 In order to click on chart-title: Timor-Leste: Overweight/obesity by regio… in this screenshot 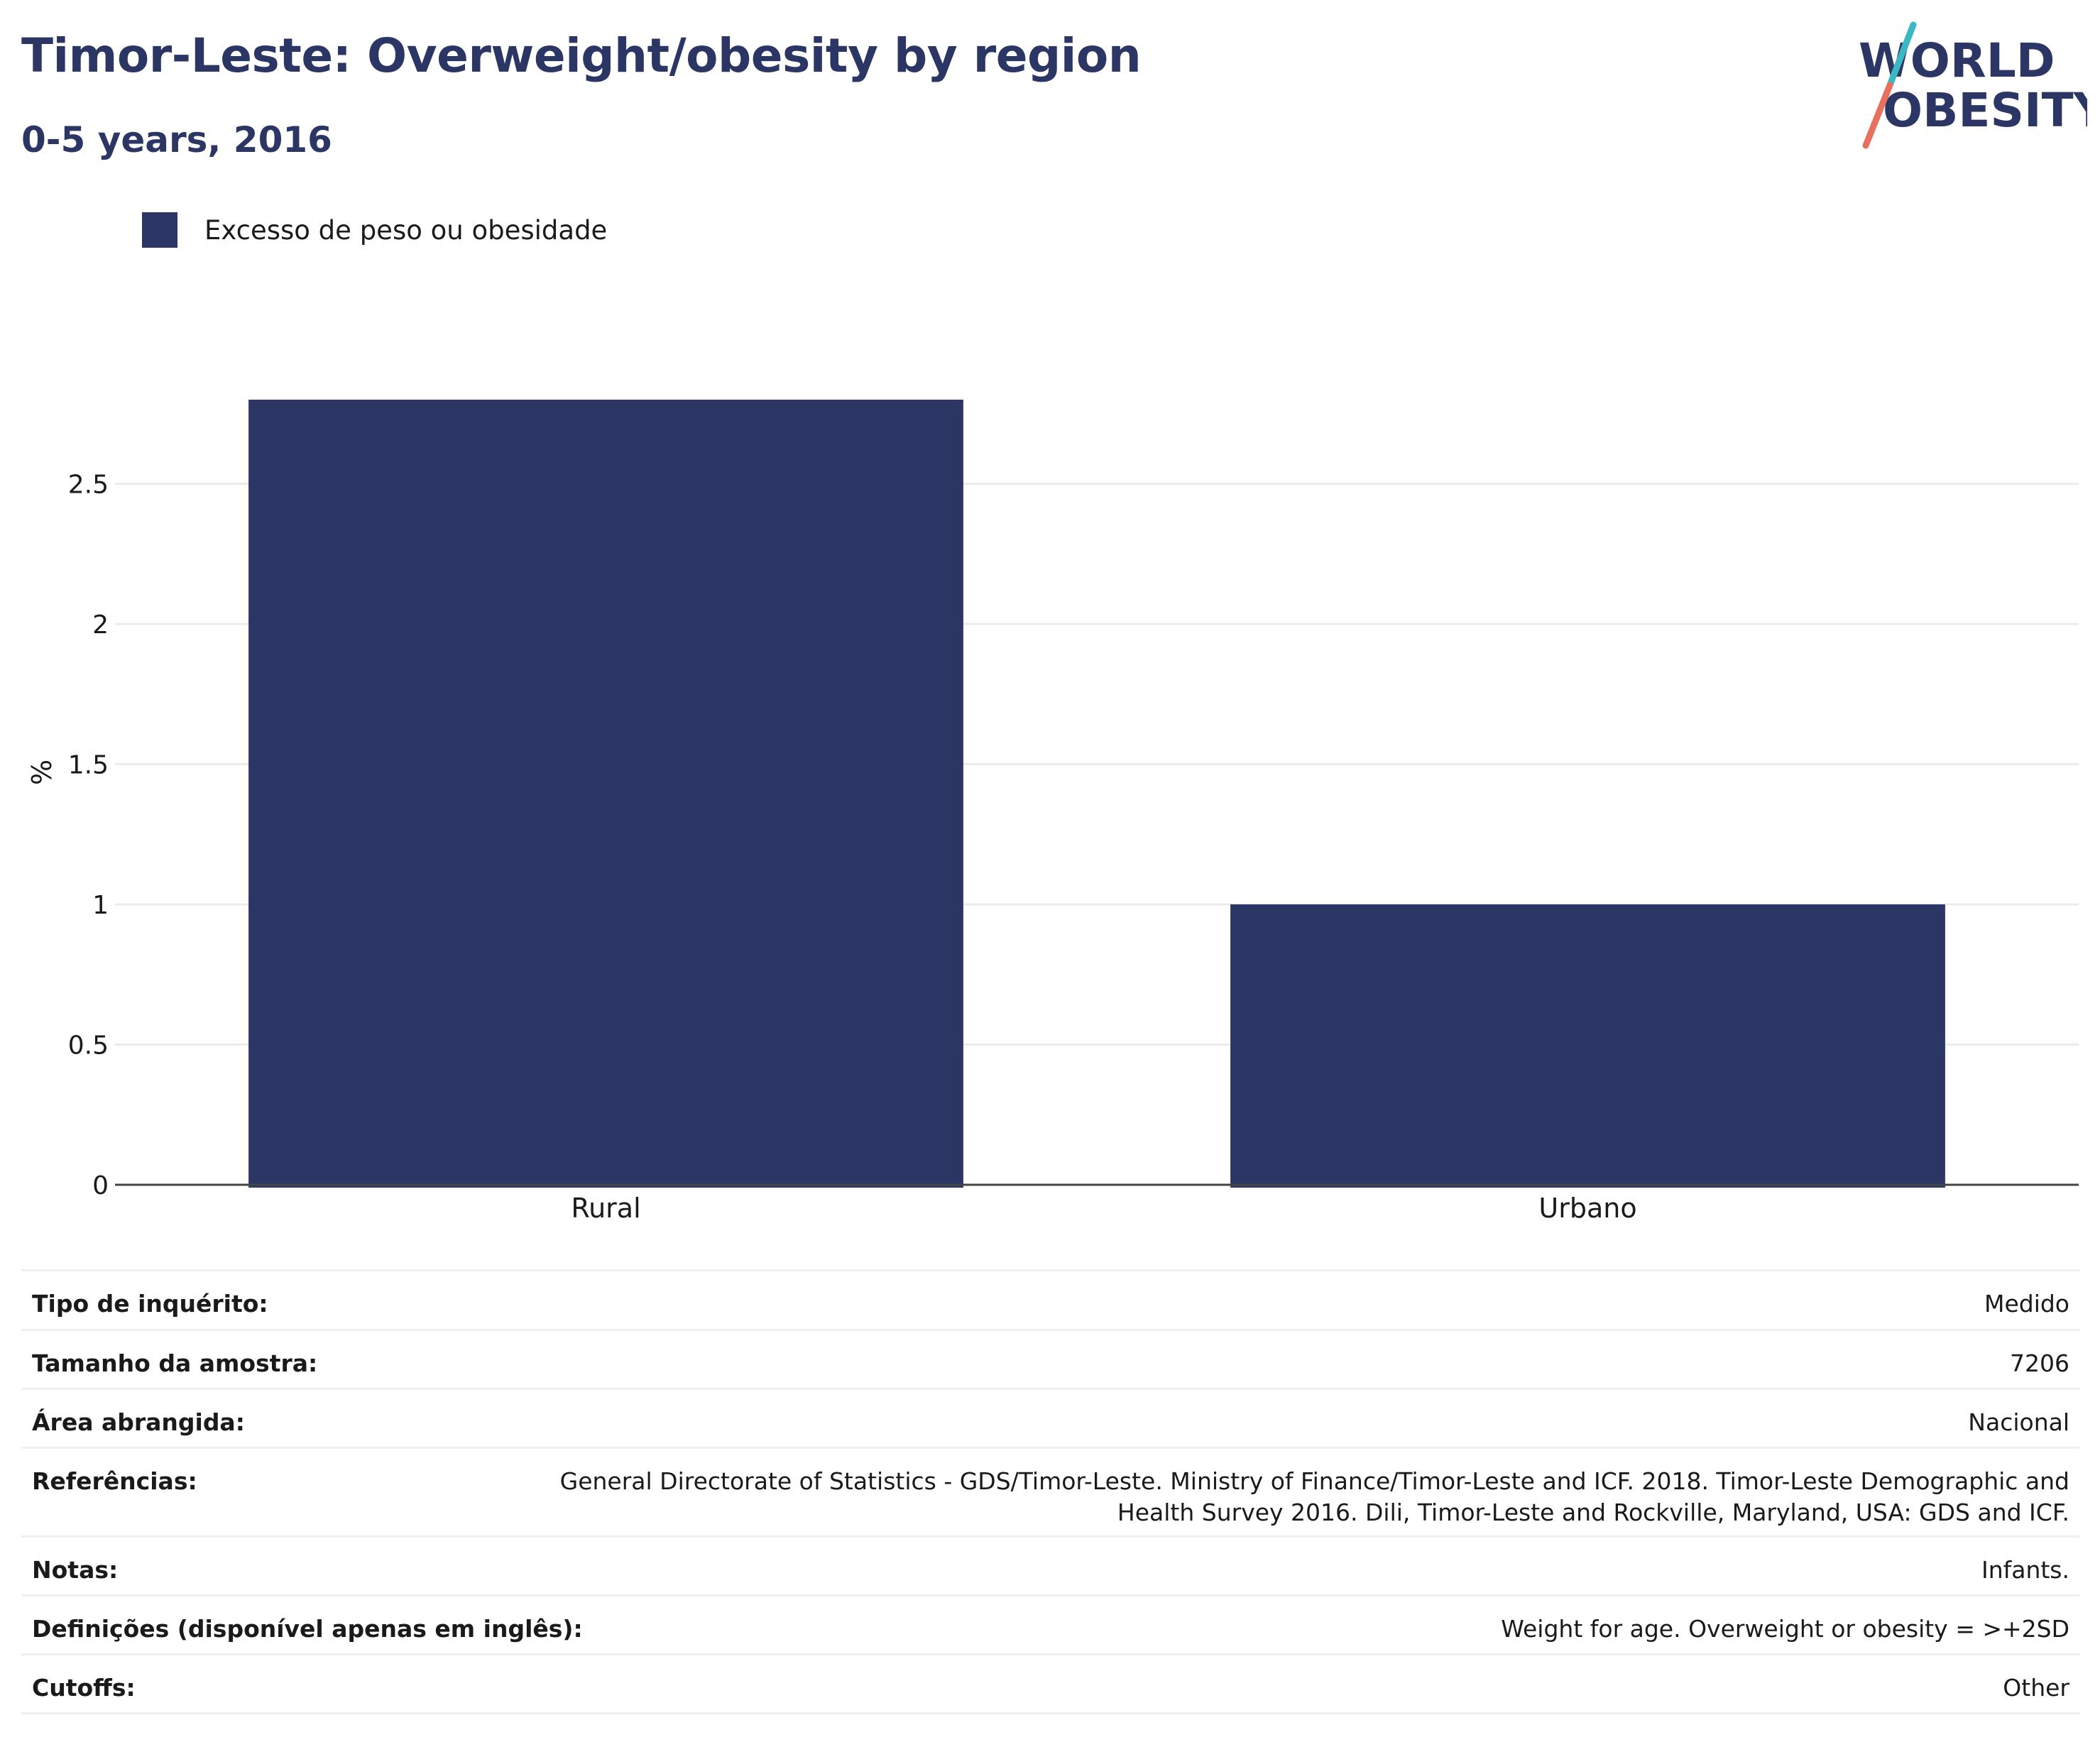, I will do `click(581, 55)`.